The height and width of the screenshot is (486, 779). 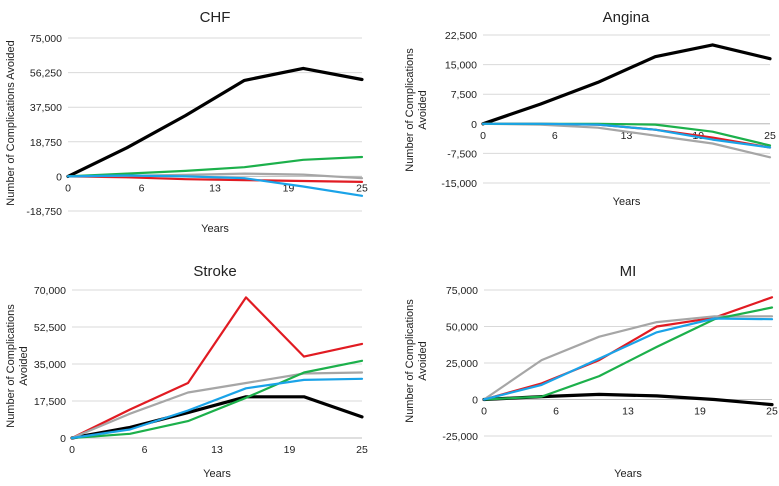 I want to click on y-tick-label: -7,500, so click(x=462, y=154).